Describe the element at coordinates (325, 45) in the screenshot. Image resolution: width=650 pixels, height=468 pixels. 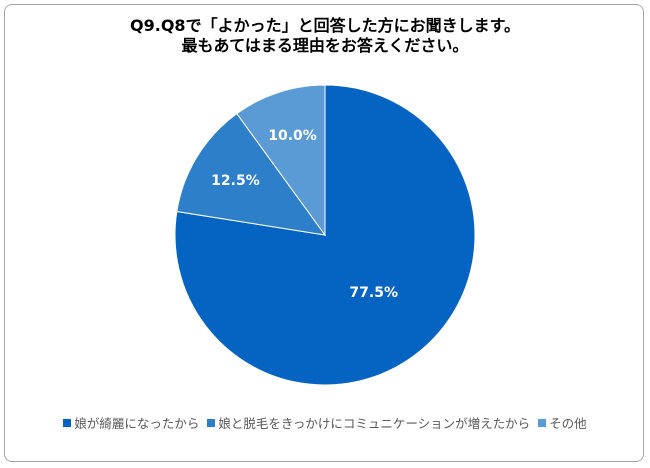
I see `title-line-2: 最もあてはまる理由をお答えください。` at that location.